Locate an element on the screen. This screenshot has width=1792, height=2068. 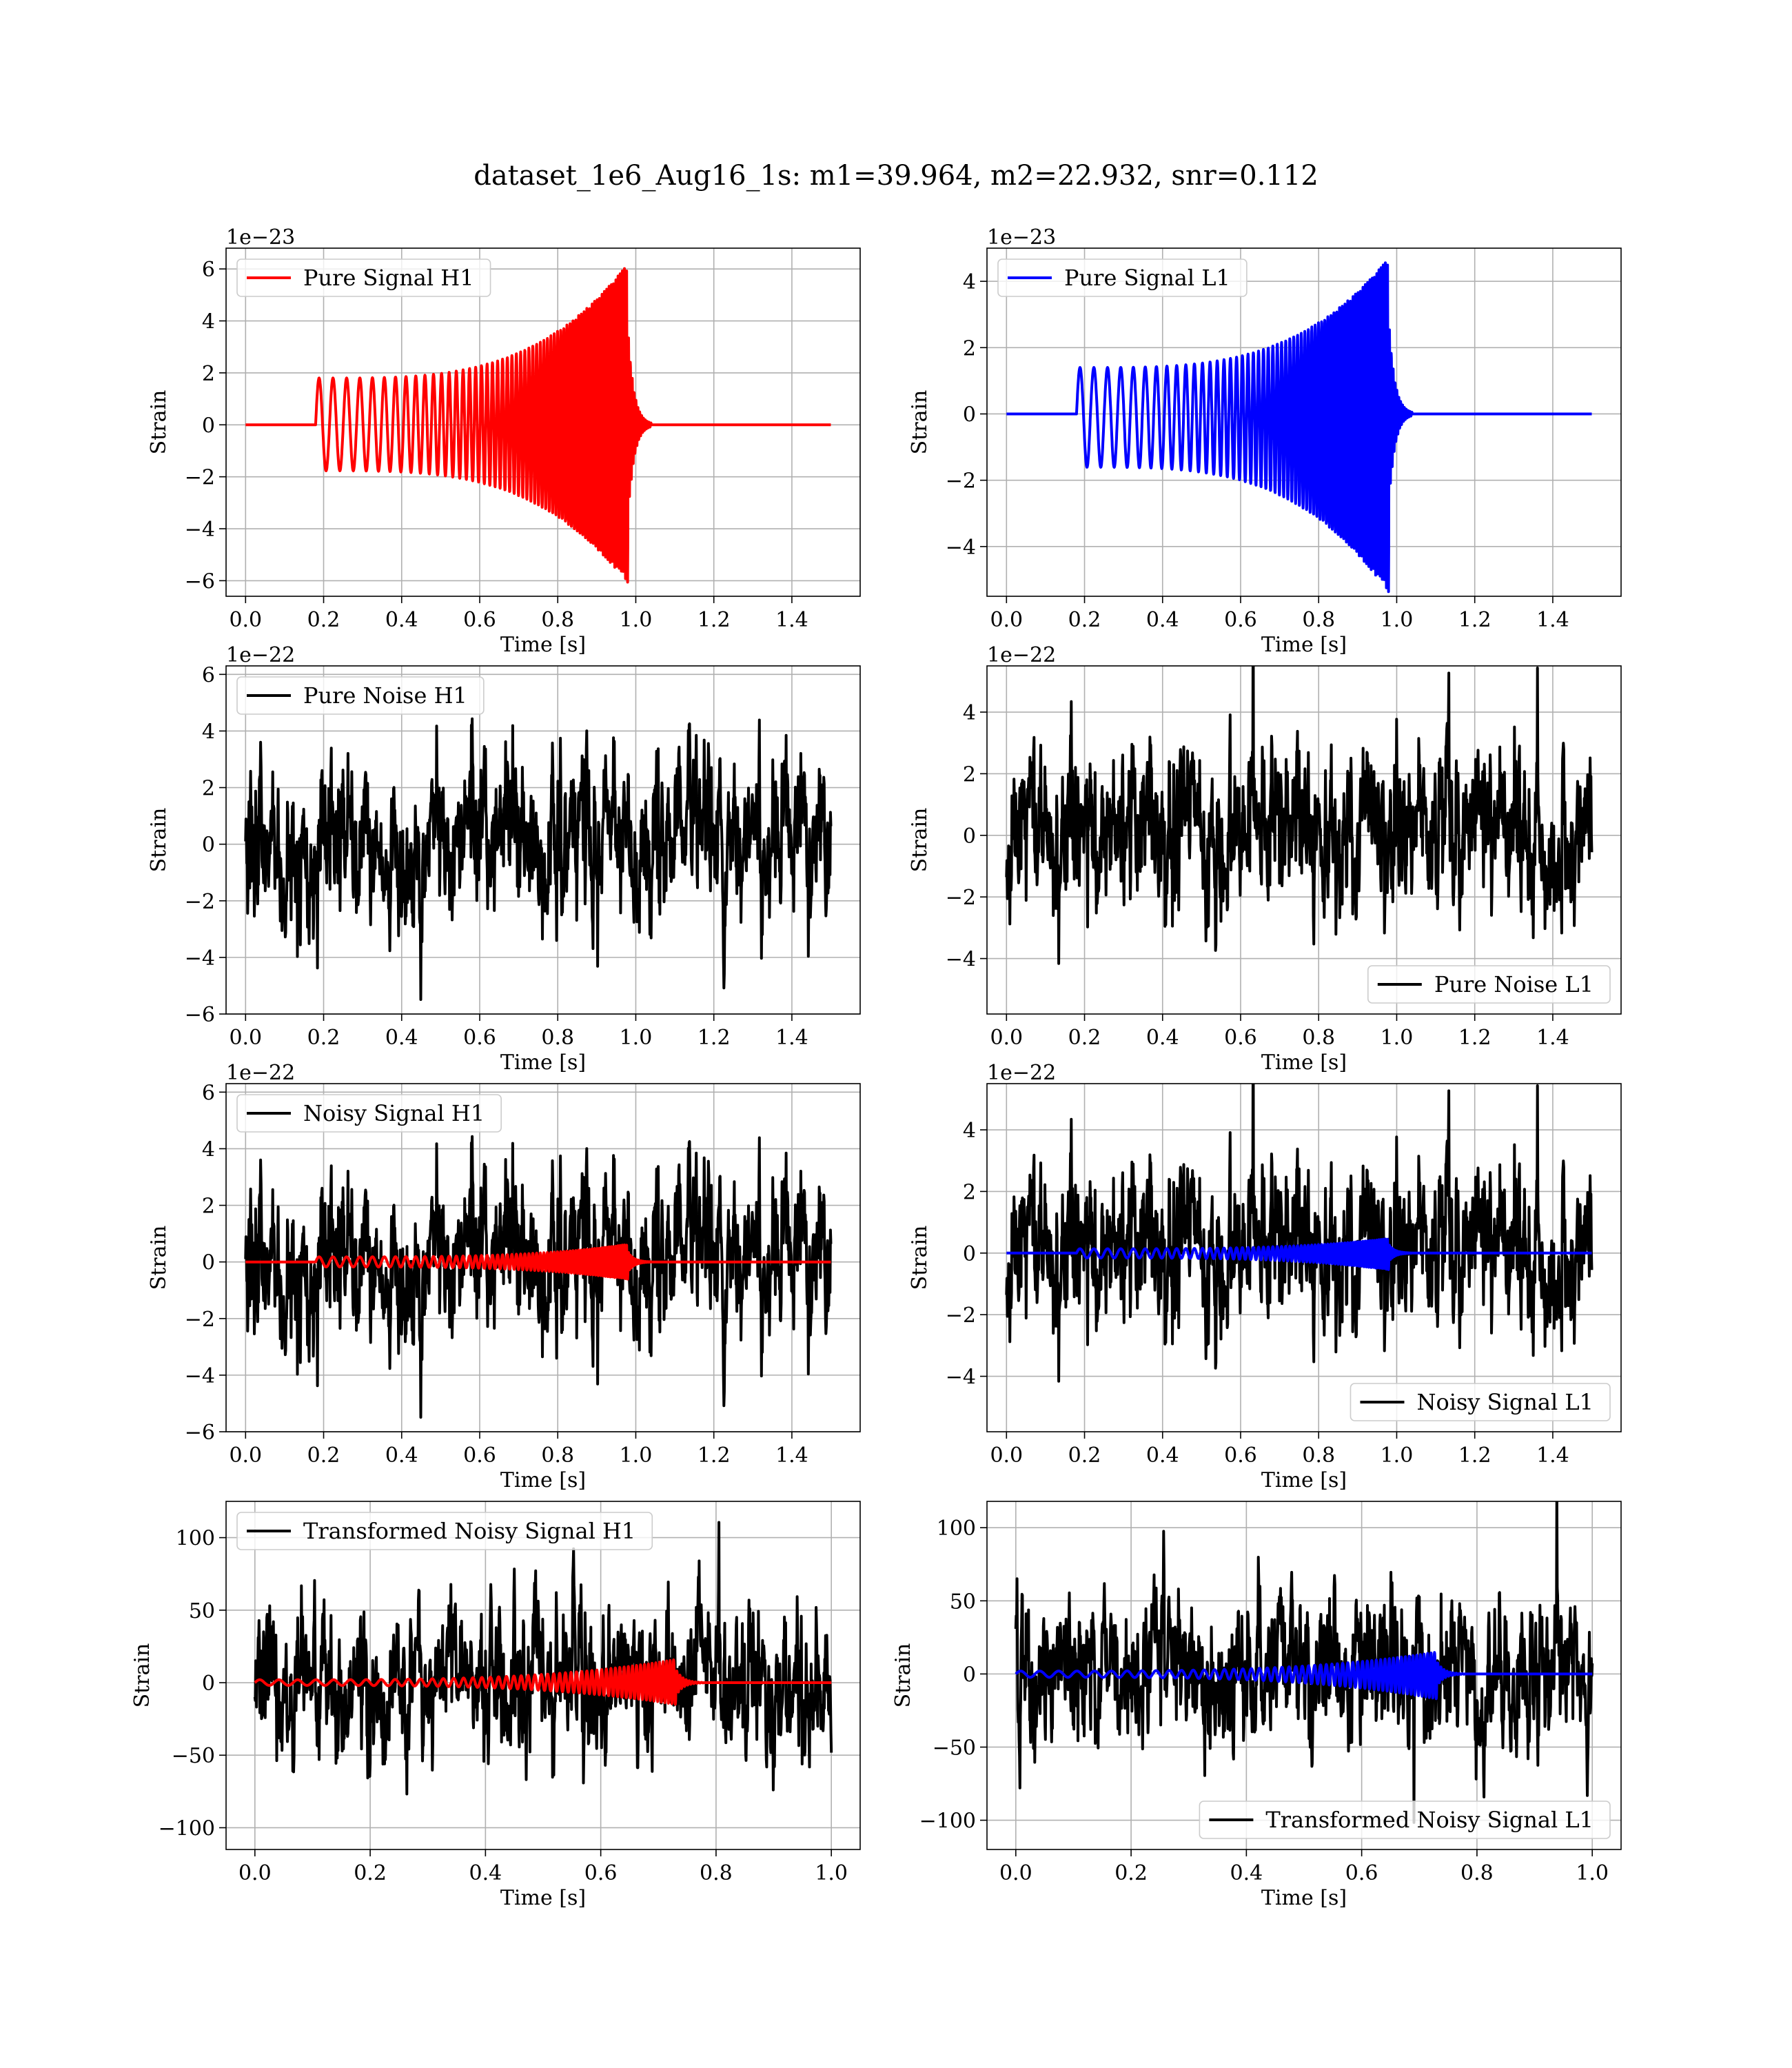
legend: Noisy Signal H1 is located at coordinates (369, 1113).